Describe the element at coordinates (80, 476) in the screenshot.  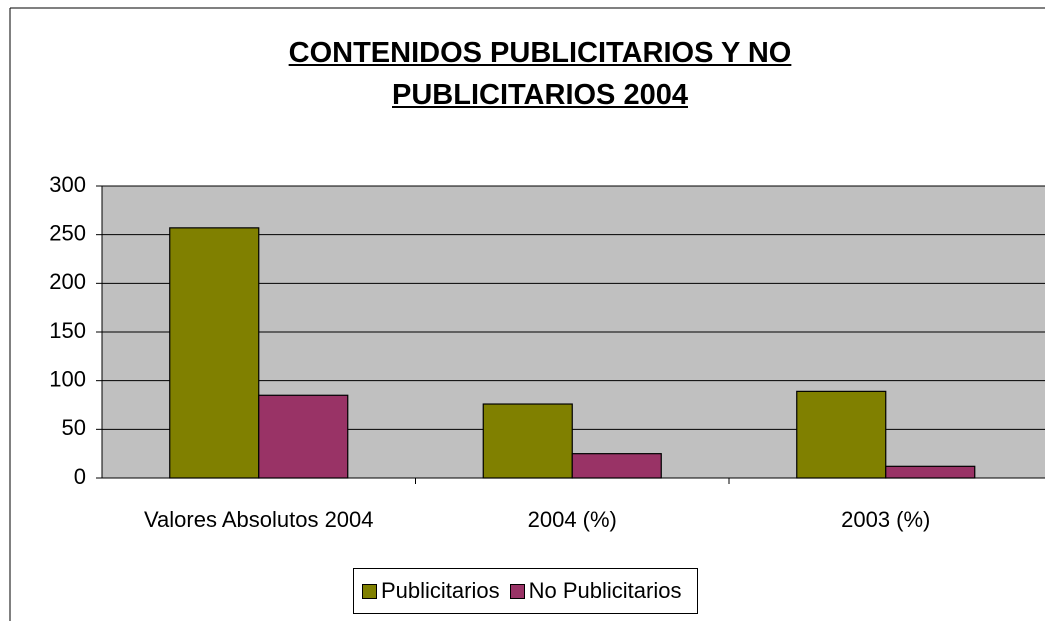
I see `y-tick-label: 0` at that location.